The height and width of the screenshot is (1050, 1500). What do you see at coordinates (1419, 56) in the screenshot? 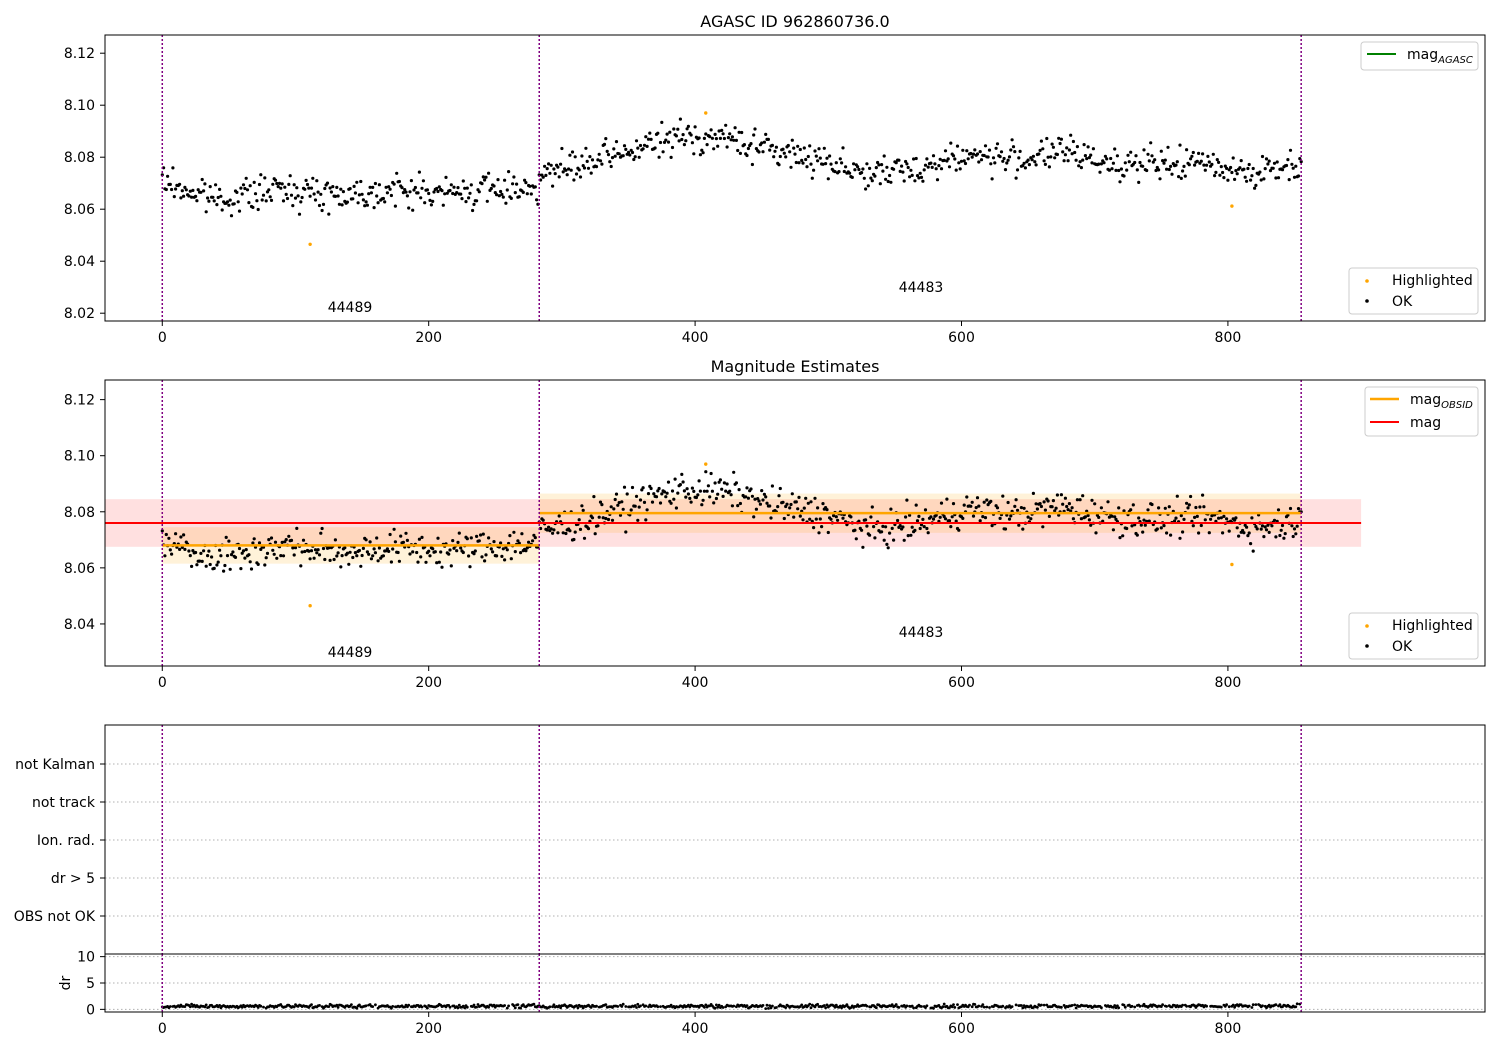
I see `agasc-legend-upper: magAGASC` at bounding box center [1419, 56].